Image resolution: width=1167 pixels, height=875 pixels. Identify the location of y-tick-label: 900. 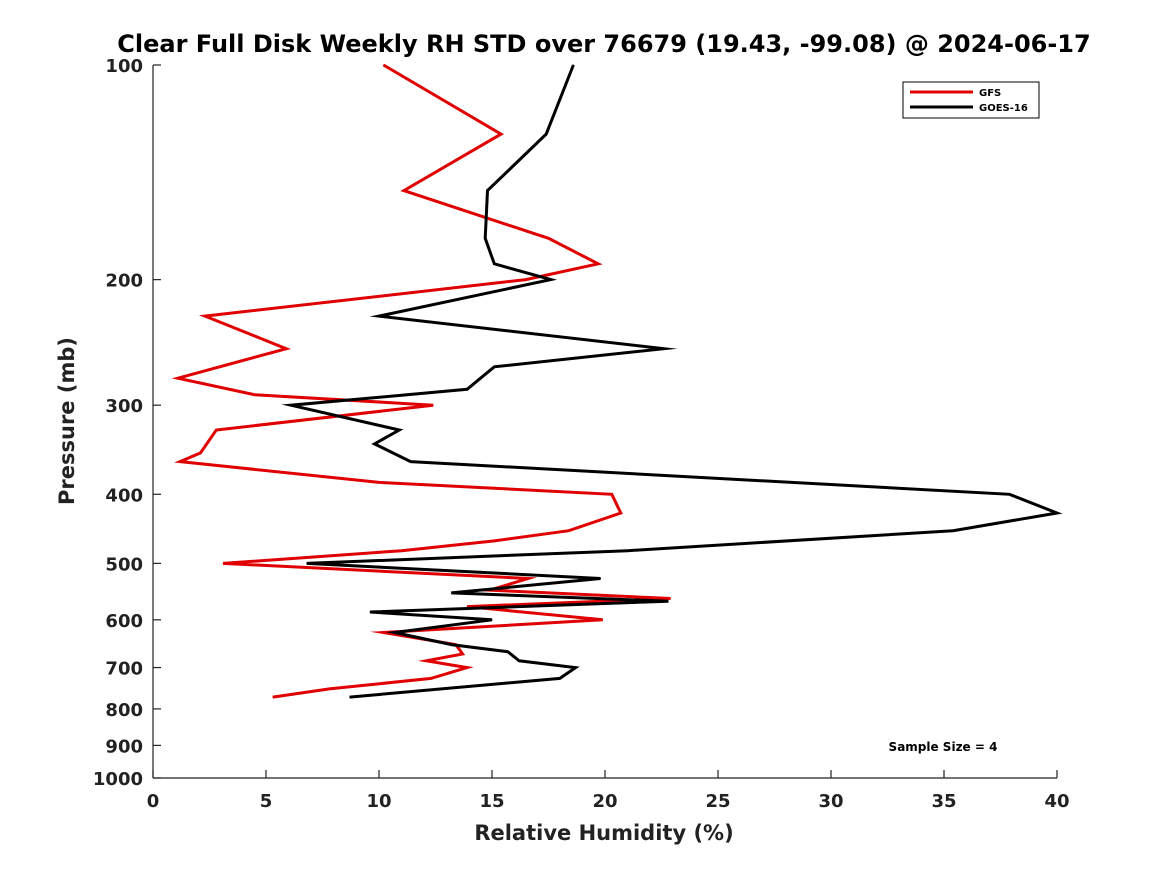
(124, 746).